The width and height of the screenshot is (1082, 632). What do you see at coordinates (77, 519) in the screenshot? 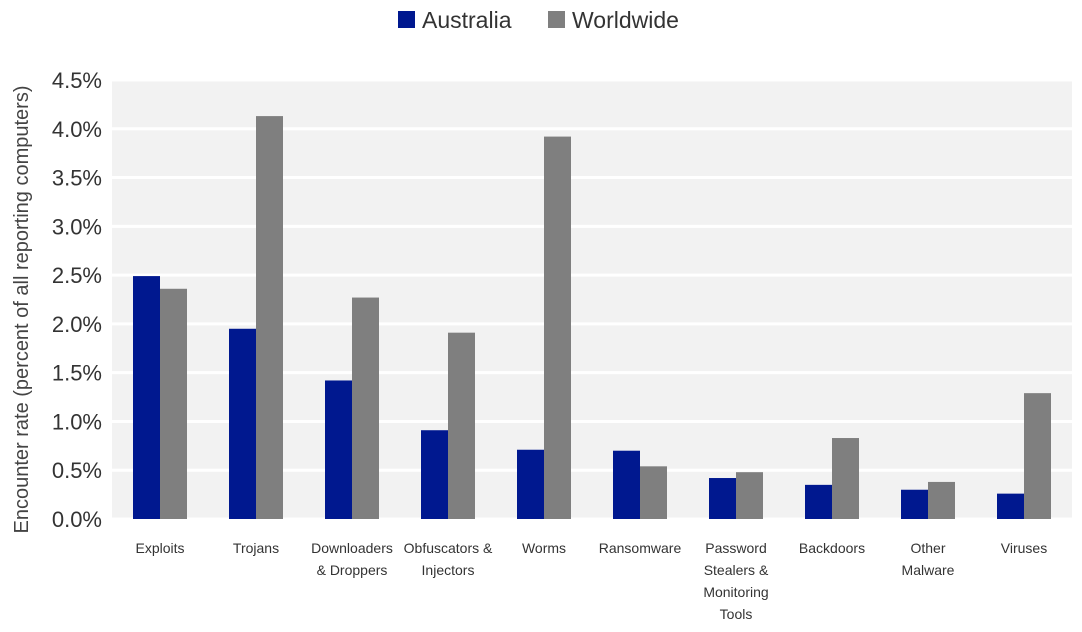
I see `y-tick-label: 0.0%` at bounding box center [77, 519].